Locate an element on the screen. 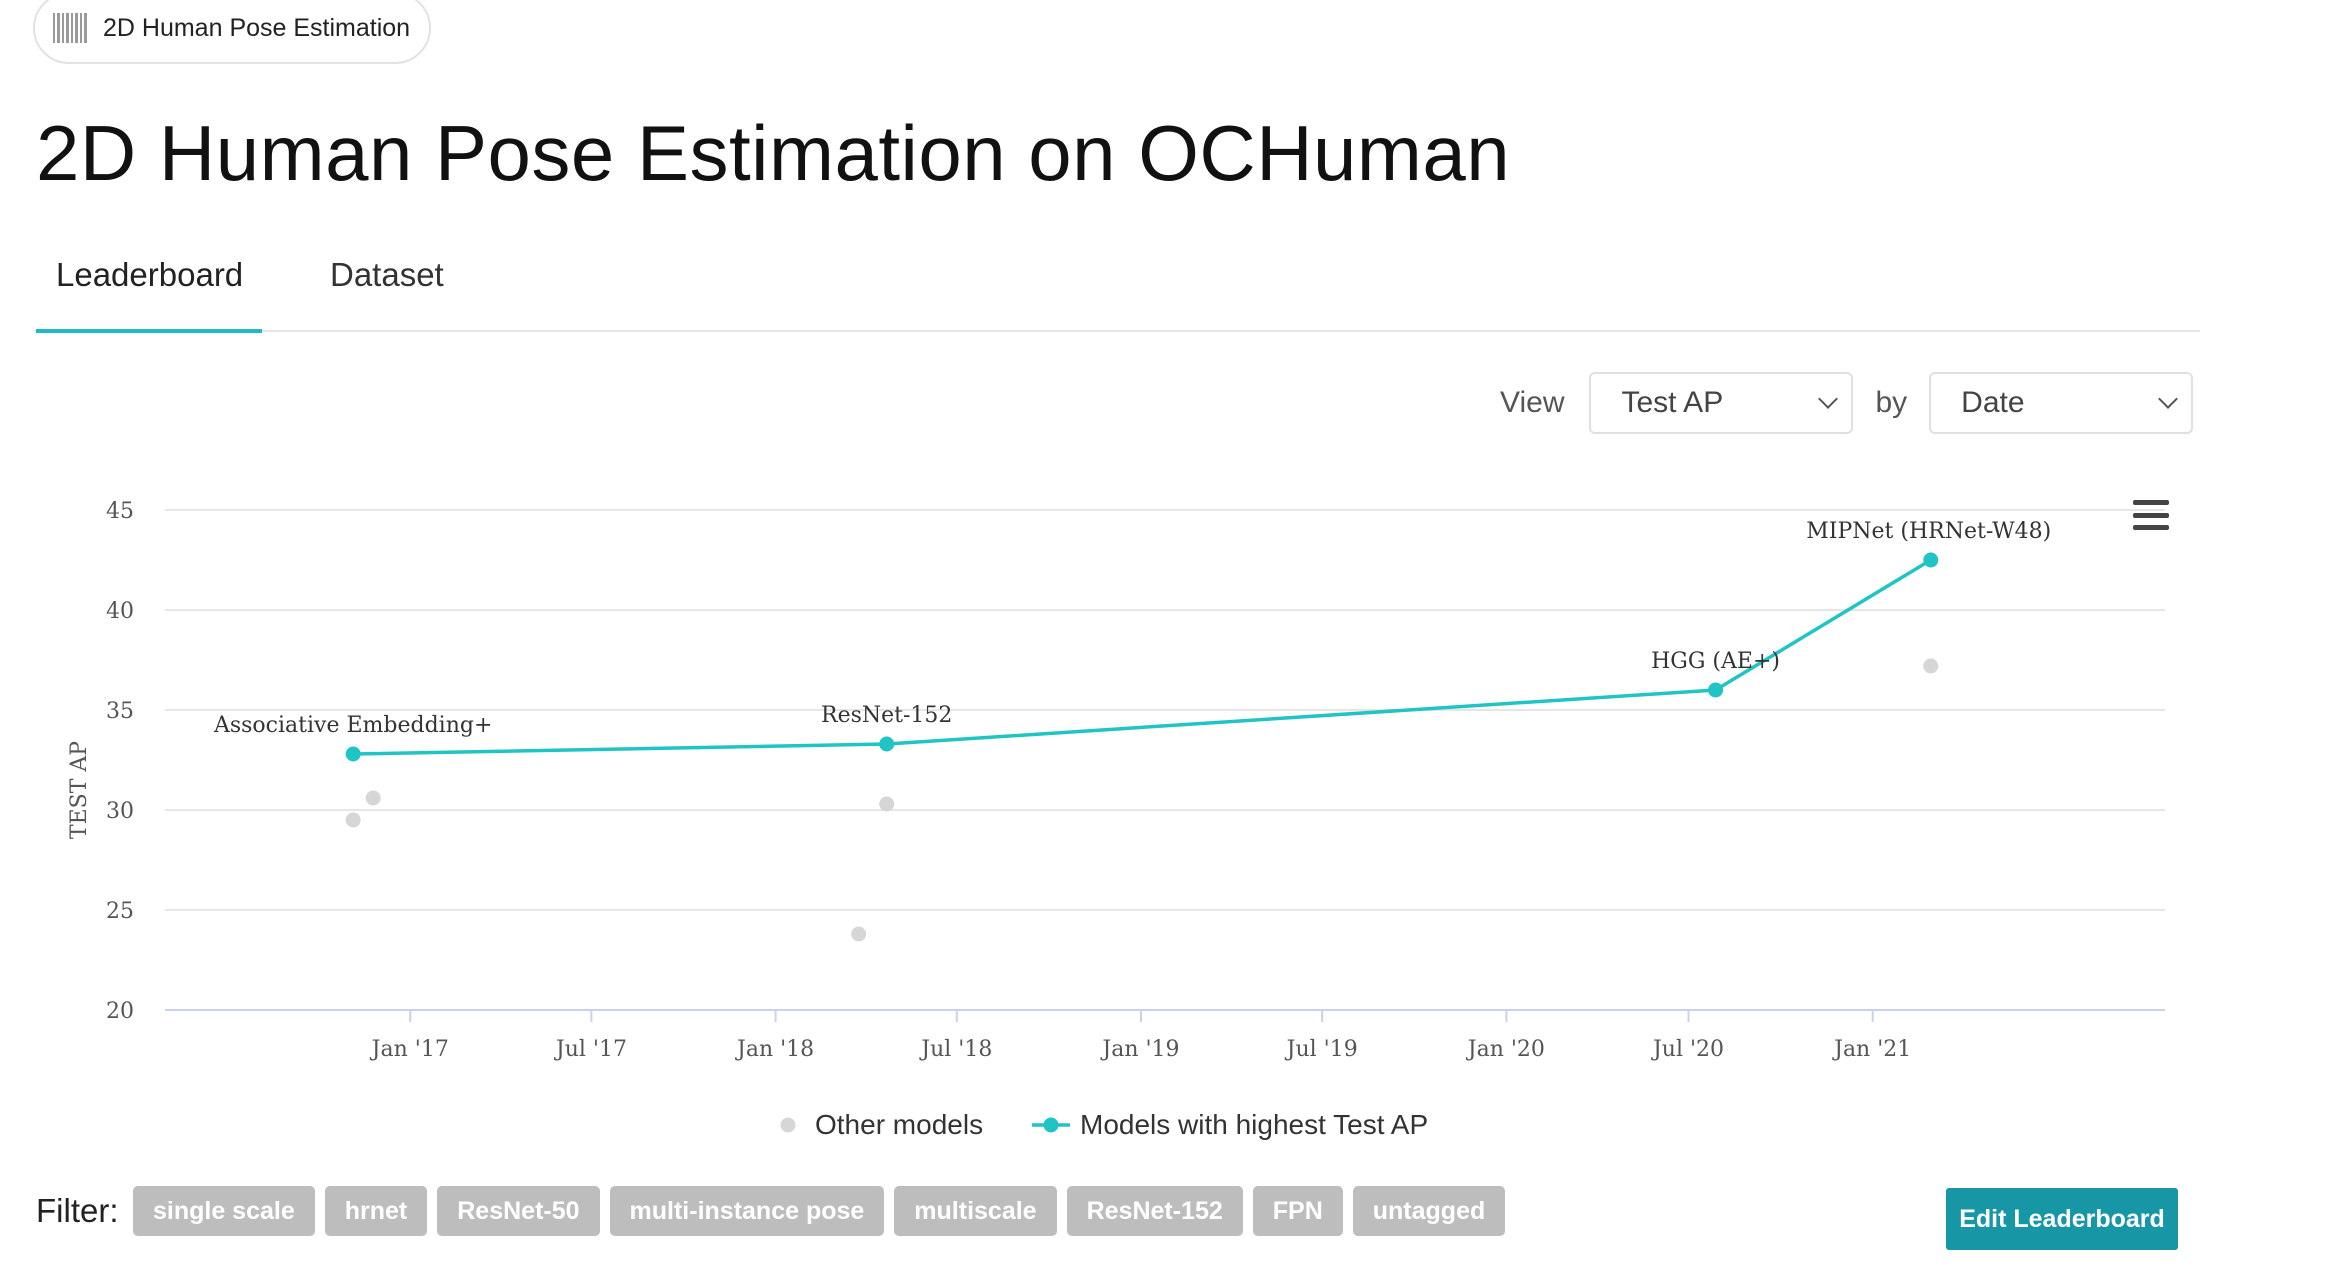 Image resolution: width=2344 pixels, height=1278 pixels. y-tick-label: 25 is located at coordinates (120, 911).